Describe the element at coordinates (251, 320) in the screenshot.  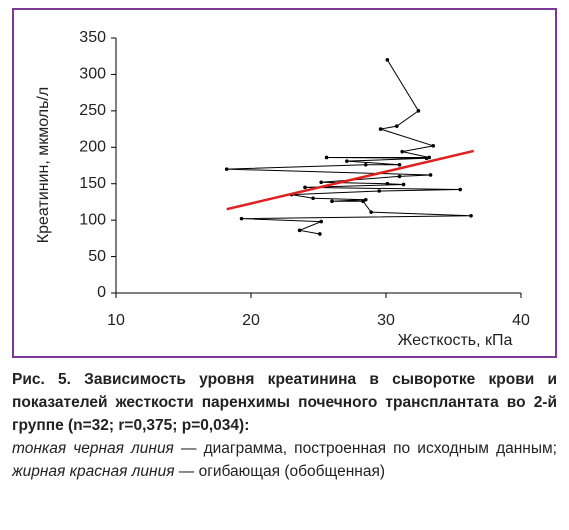
I see `x-tick-label: 20` at that location.